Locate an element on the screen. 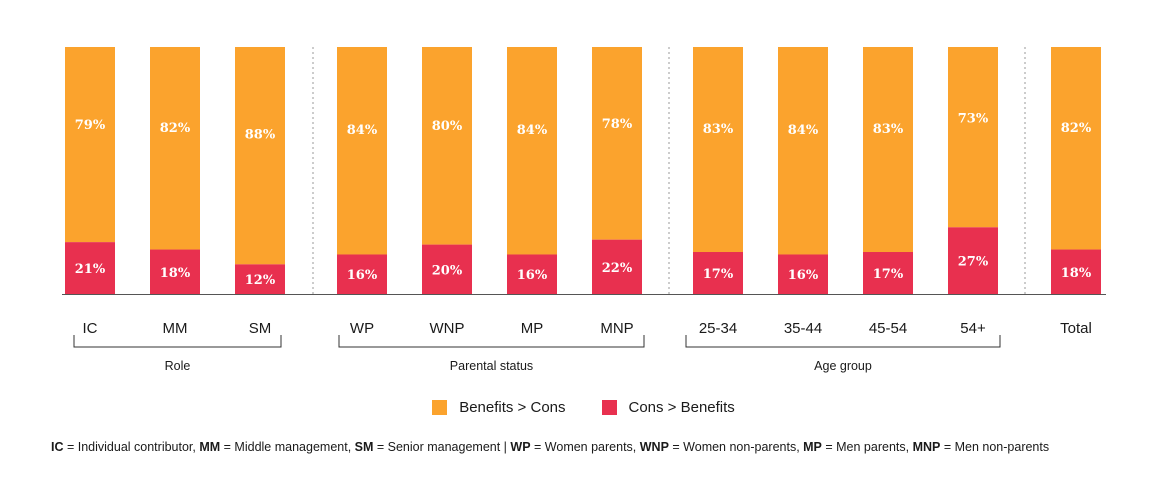 The width and height of the screenshot is (1167, 500). footnote-abbr: WNP is located at coordinates (654, 447).